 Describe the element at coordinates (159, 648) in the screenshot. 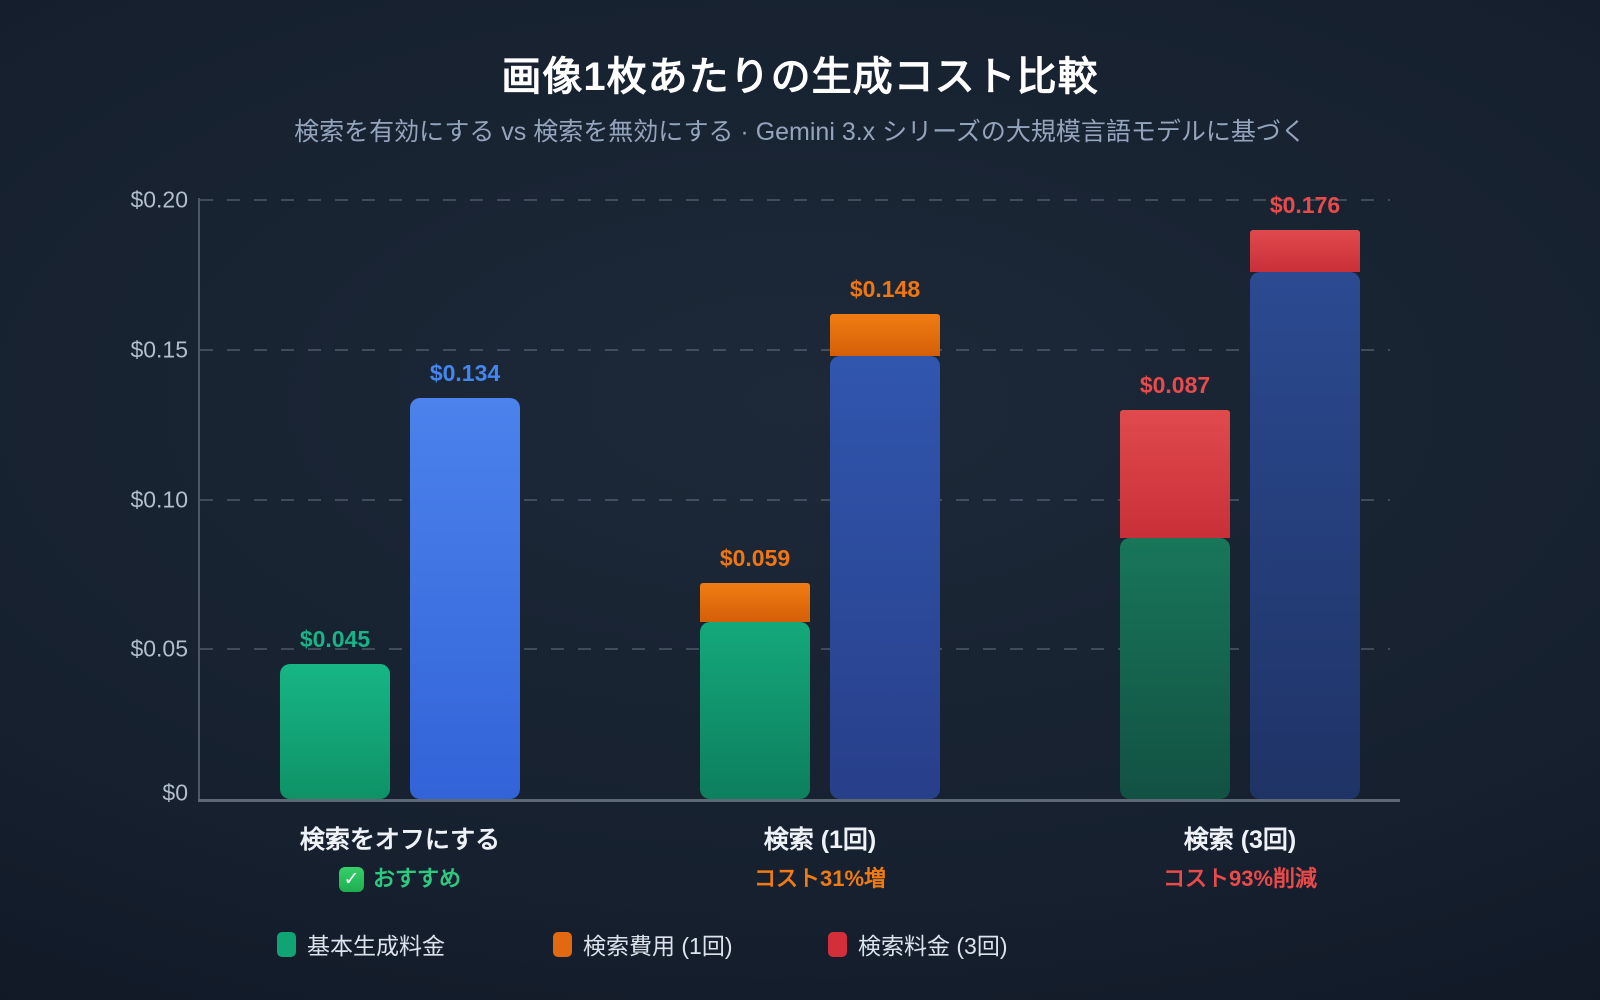

I see `y-axis-tick-label: $0.05` at that location.